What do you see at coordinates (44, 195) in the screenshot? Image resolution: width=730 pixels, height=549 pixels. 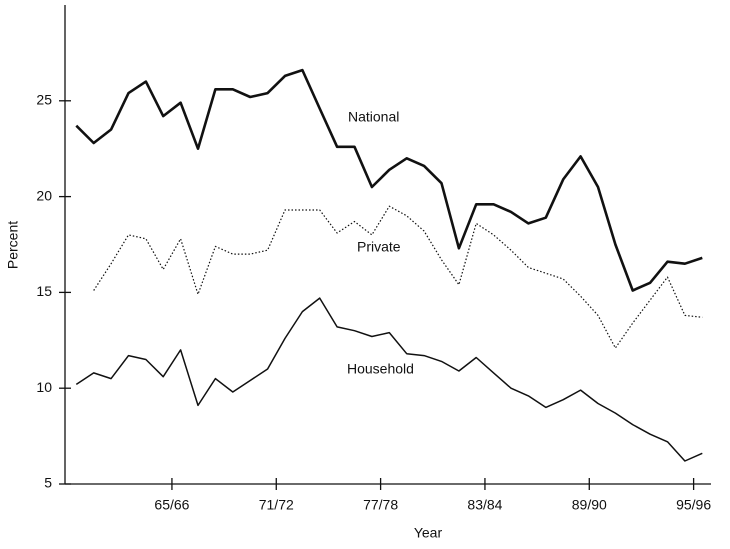 I see `y-tick-label: 20` at bounding box center [44, 195].